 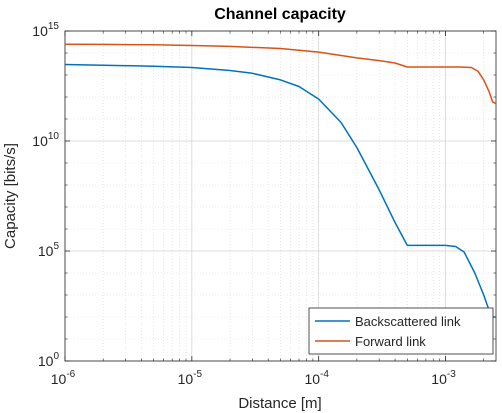 I want to click on y-tick-label: 10⁵, so click(x=49, y=250).